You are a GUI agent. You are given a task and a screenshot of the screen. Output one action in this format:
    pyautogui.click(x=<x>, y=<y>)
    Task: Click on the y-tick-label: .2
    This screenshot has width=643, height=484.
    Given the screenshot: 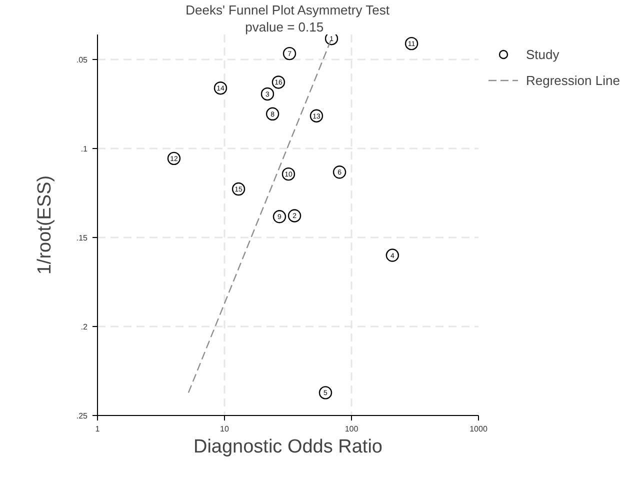 What is the action you would take?
    pyautogui.click(x=84, y=327)
    